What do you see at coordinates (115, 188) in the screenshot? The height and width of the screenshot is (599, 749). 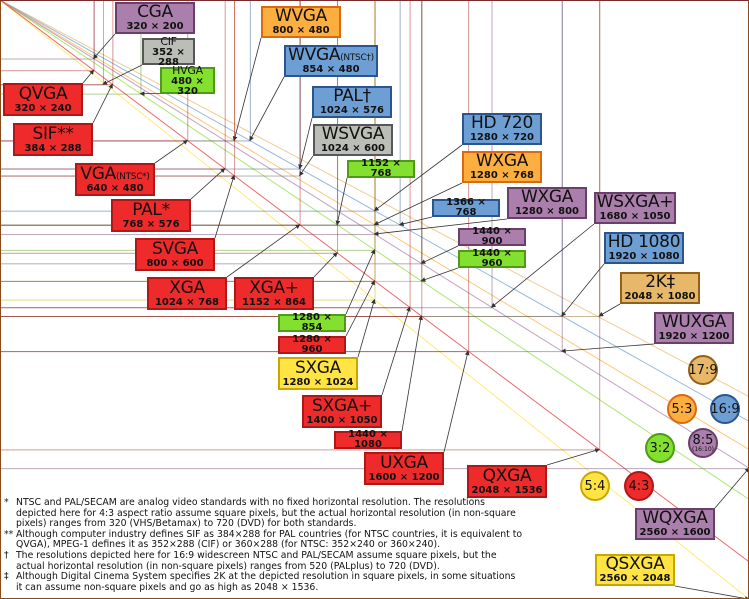 I see `resolution-dimensions: 640 × 480` at bounding box center [115, 188].